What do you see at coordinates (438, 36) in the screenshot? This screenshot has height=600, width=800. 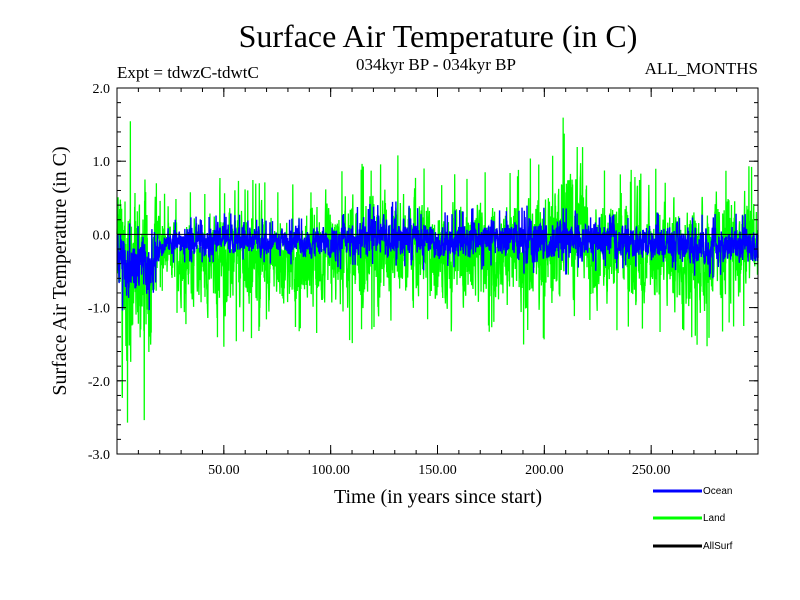 I see `chart-title: Surface Air Temperature (in C)` at bounding box center [438, 36].